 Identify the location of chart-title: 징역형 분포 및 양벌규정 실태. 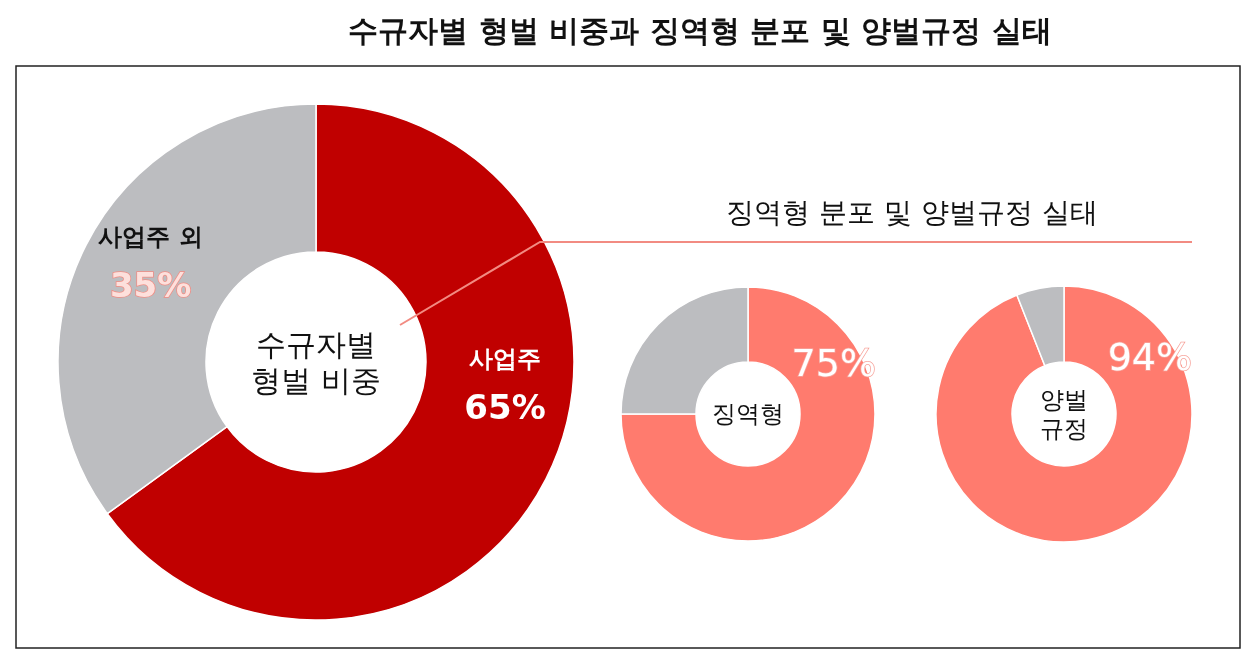
(912, 212).